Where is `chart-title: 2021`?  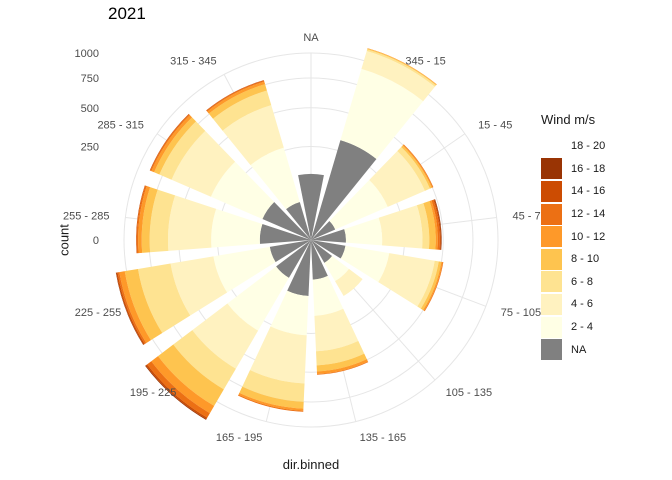
chart-title: 2021 is located at coordinates (127, 13).